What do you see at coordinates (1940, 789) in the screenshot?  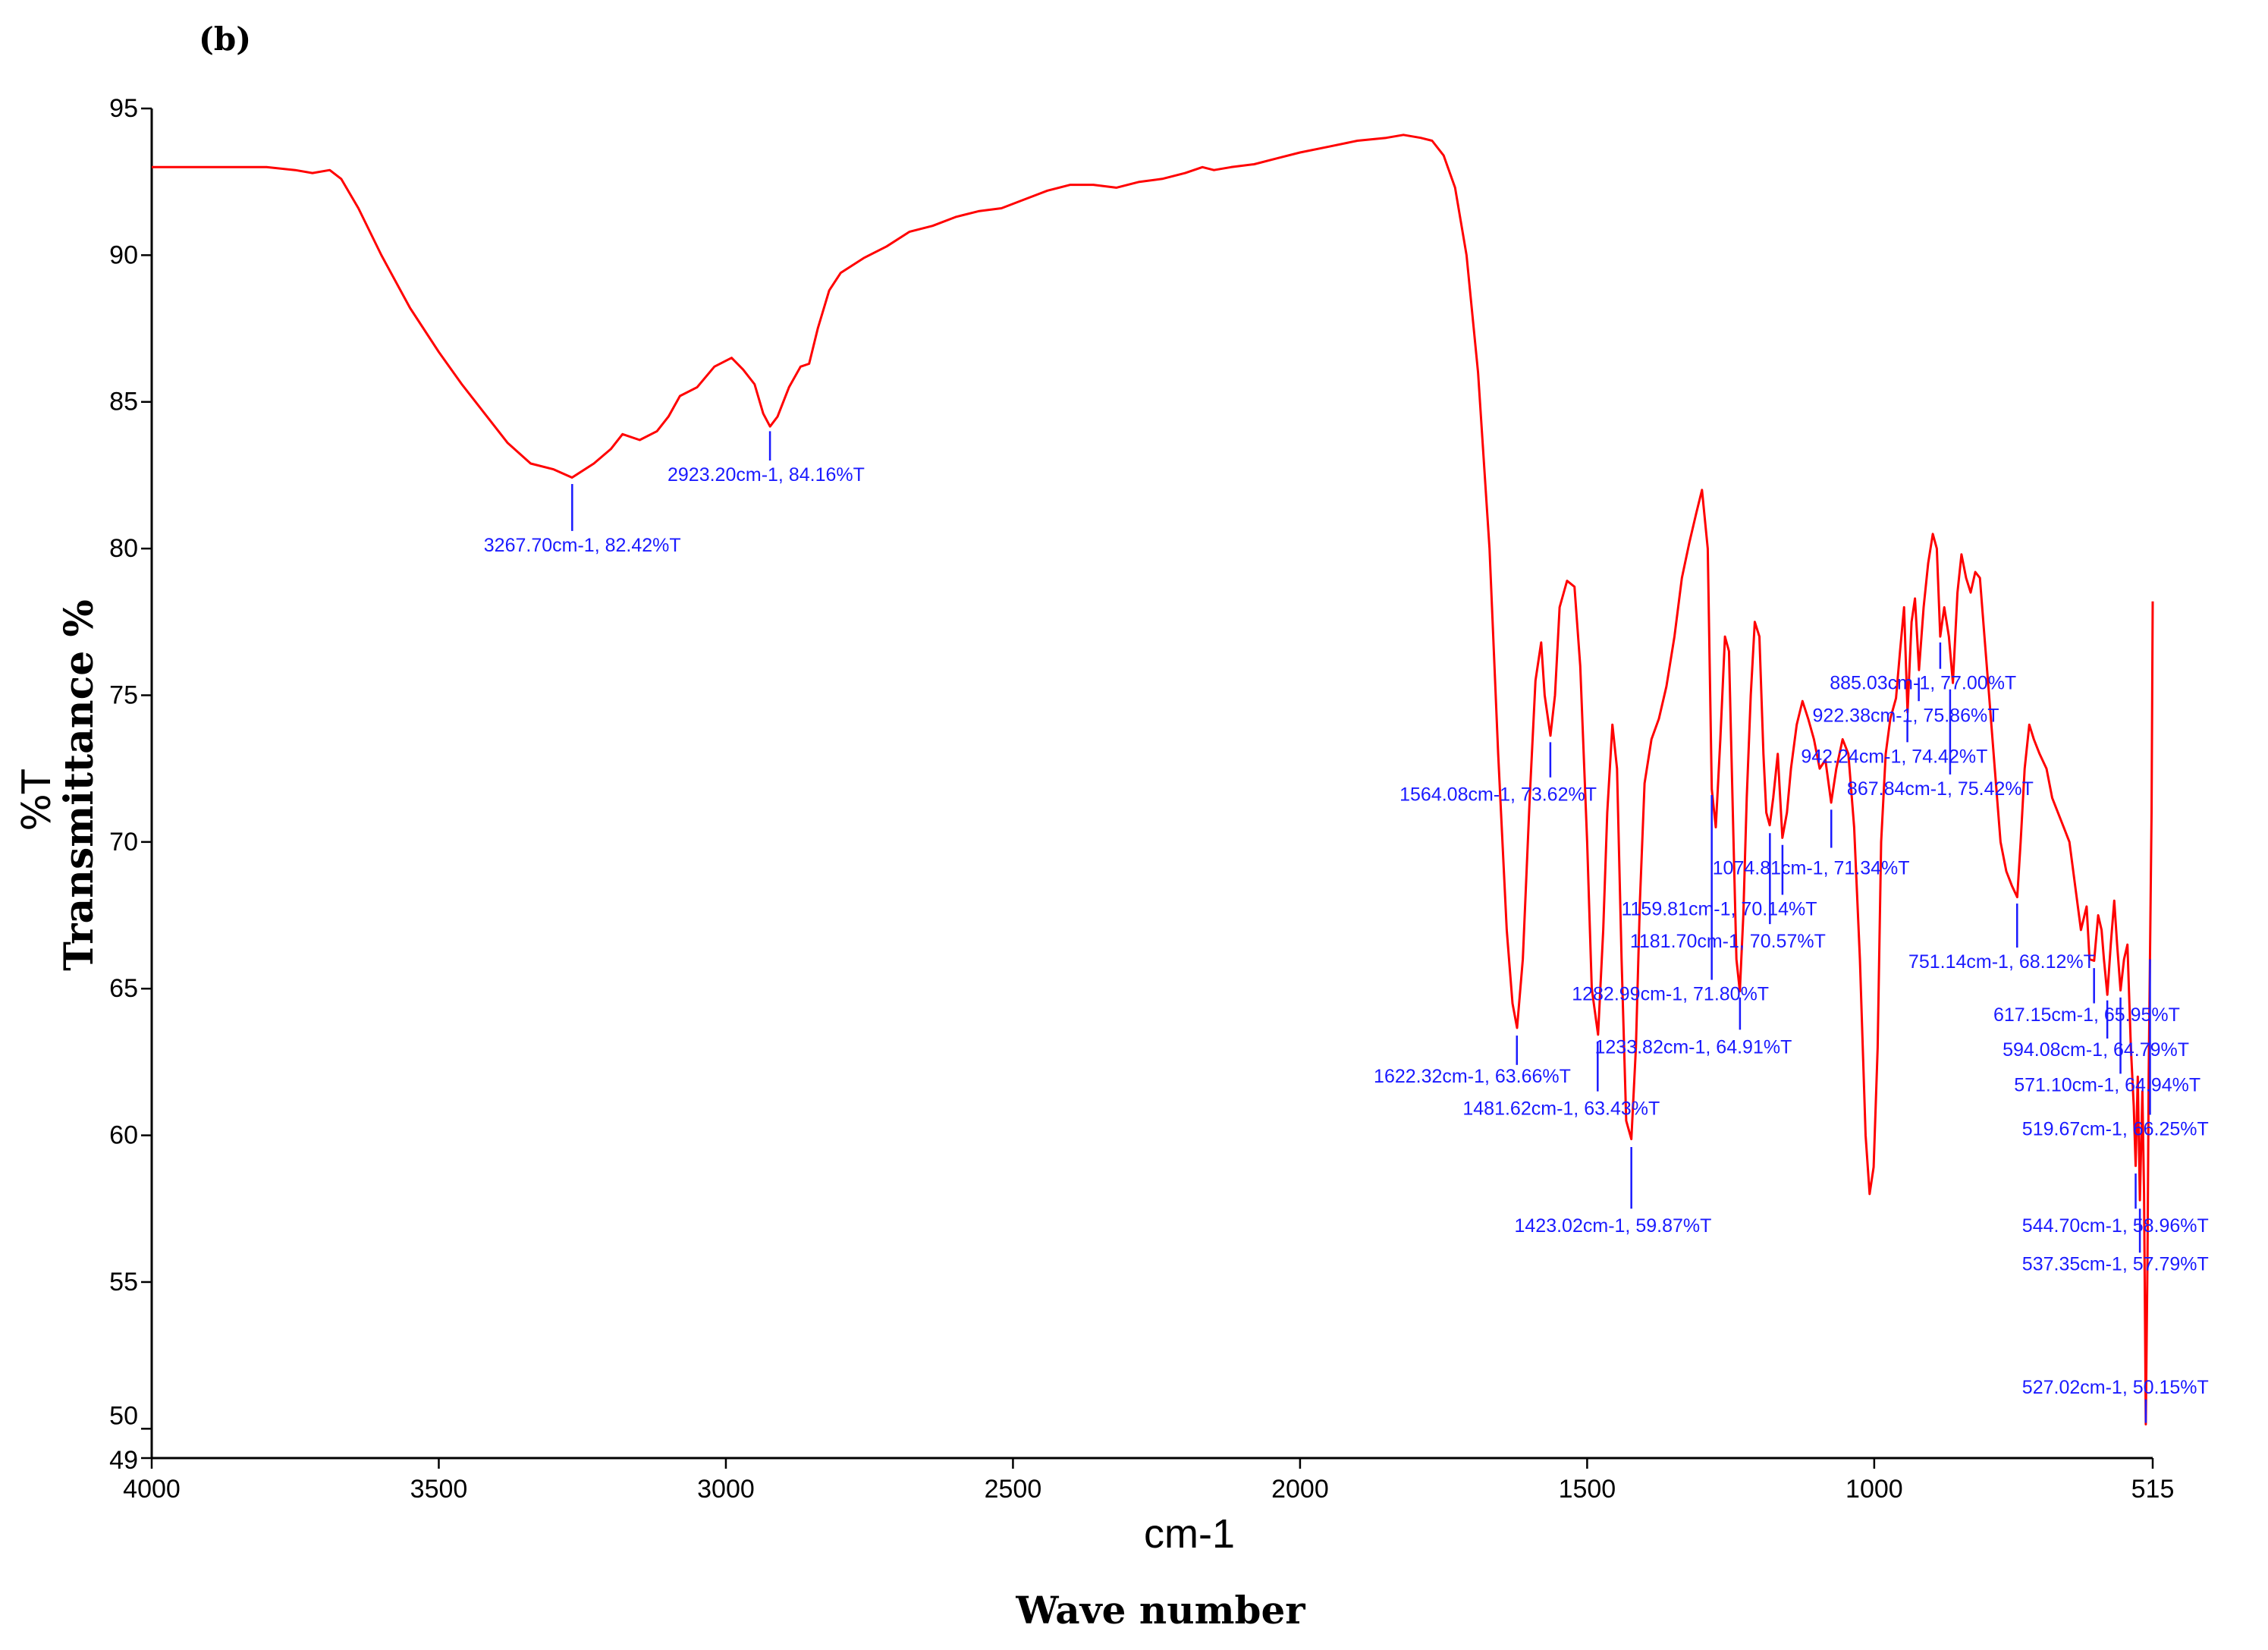 I see `peak-label: 867.84cm-1, 75.42%T` at bounding box center [1940, 789].